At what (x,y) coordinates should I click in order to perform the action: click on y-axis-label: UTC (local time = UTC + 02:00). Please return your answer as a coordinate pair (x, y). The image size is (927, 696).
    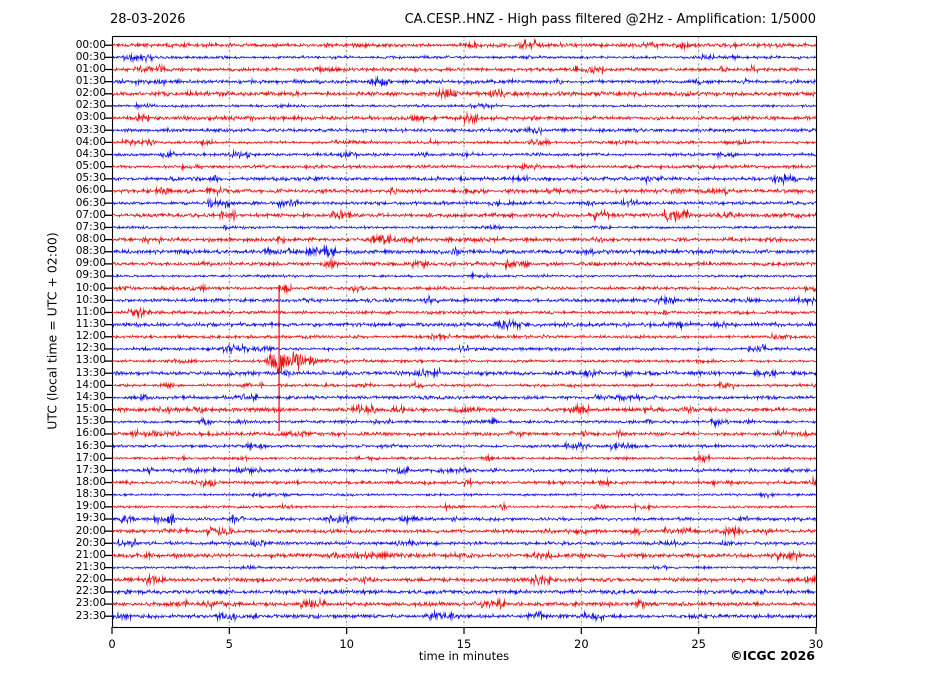
    Looking at the image, I should click on (52, 331).